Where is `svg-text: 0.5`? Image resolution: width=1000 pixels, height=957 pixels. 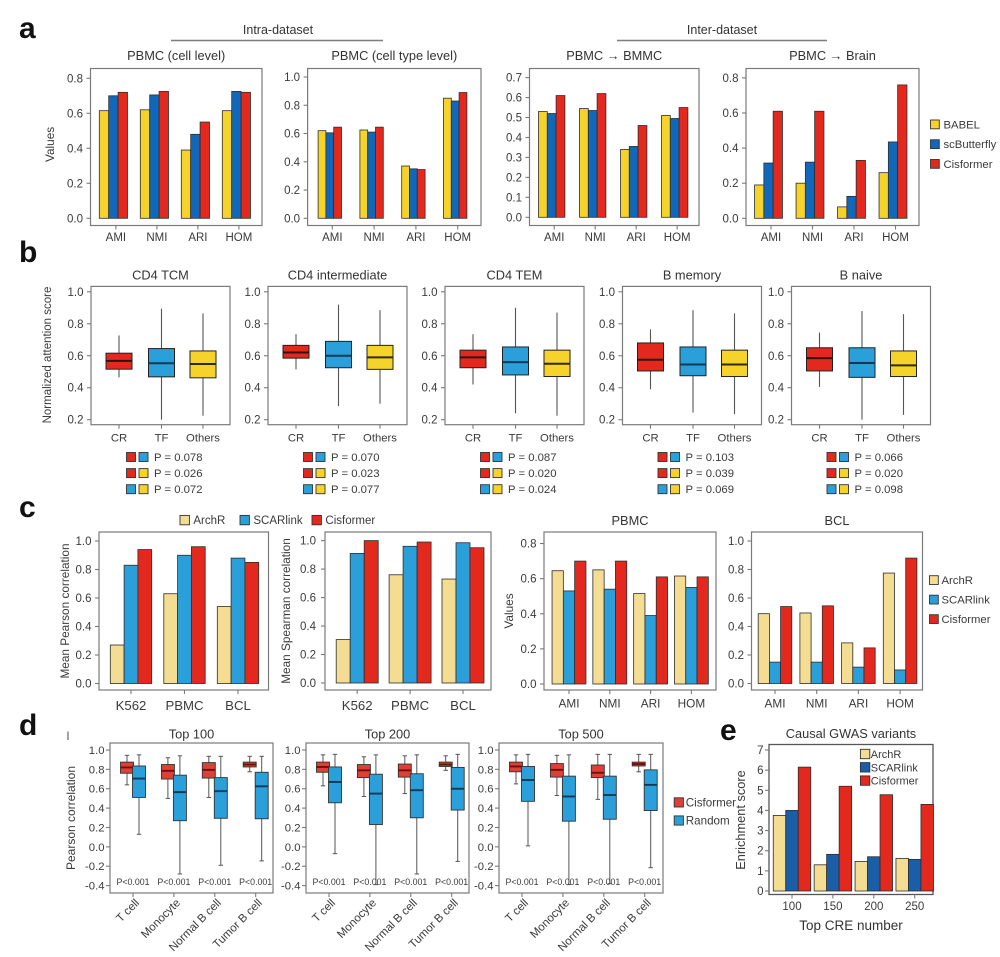 svg-text: 0.5 is located at coordinates (514, 119).